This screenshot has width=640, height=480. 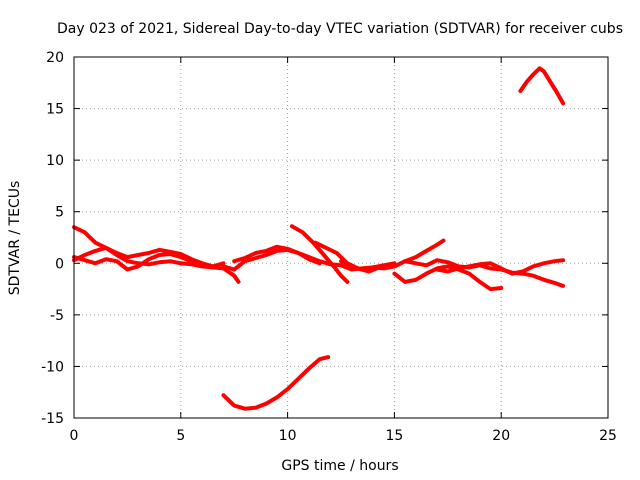 What do you see at coordinates (15, 238) in the screenshot?
I see `y-axis-label: SDTVAR / TECUs` at bounding box center [15, 238].